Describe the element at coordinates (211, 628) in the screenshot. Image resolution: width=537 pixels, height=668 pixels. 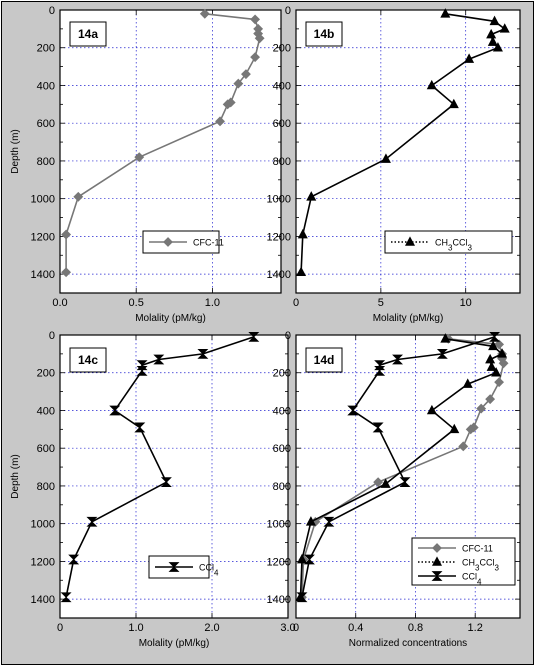
I see `x-tick-label: 2.0` at that location.